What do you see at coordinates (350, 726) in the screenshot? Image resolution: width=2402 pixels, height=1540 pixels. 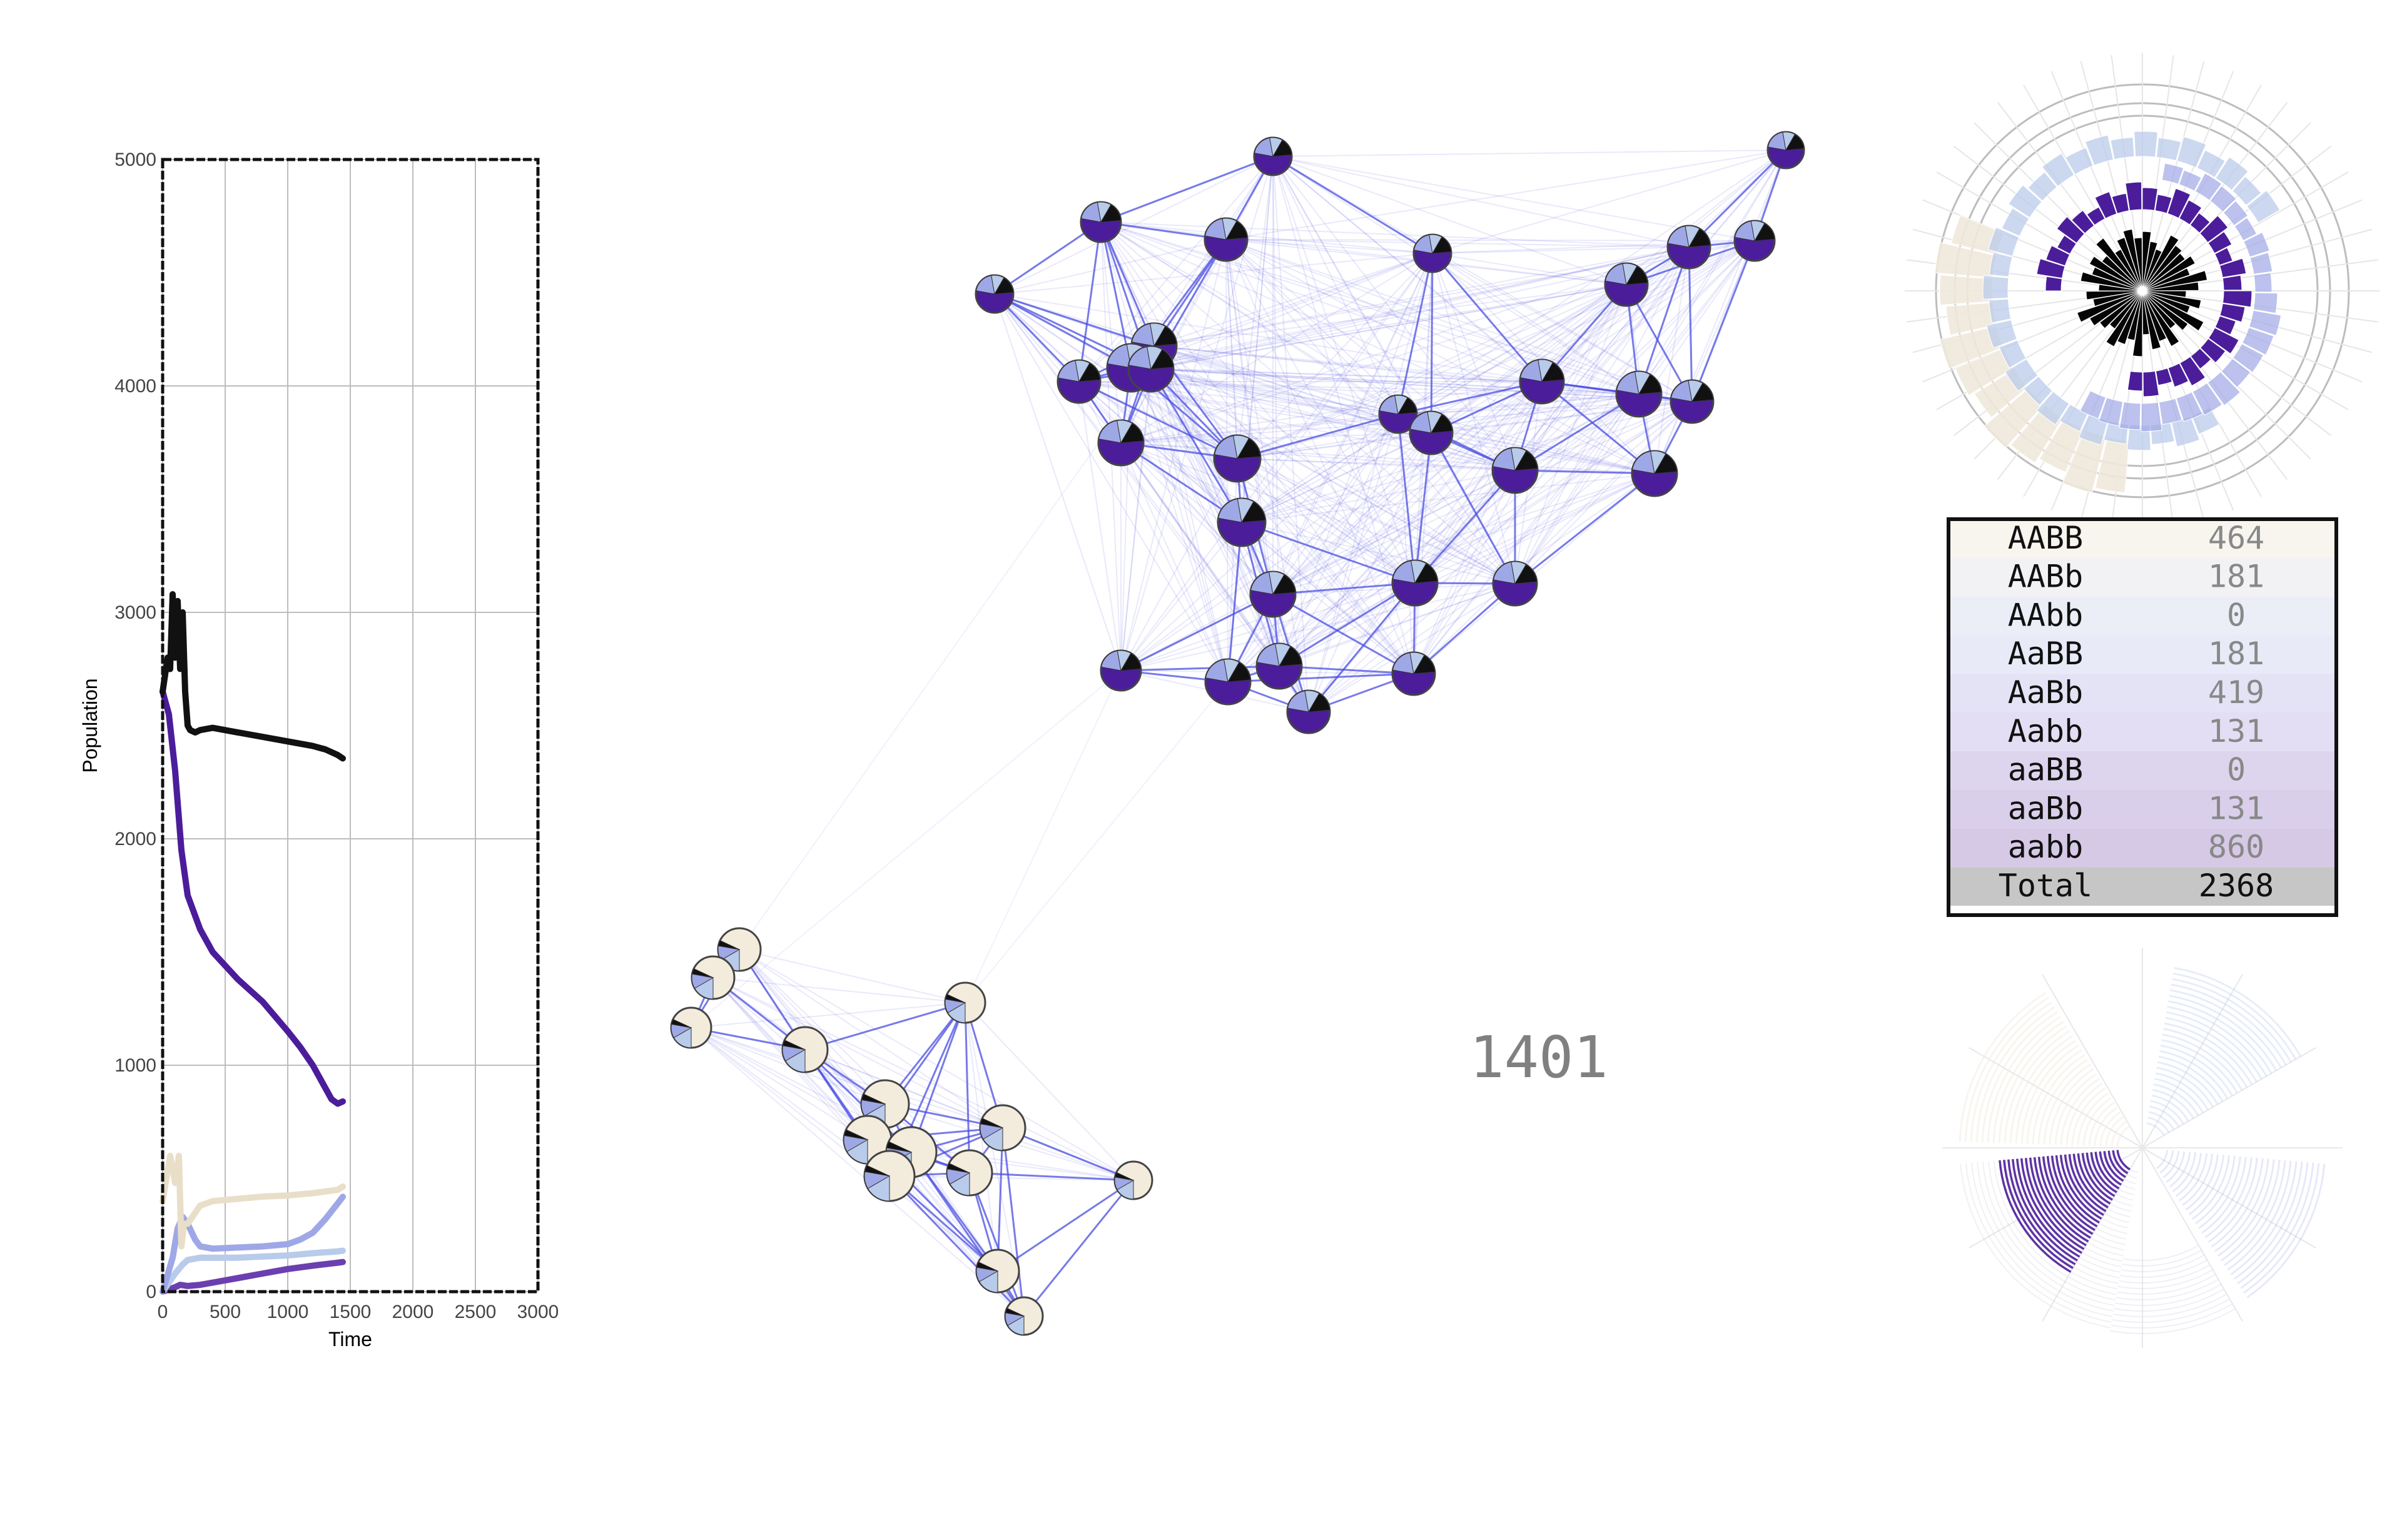 I see `plot-frame` at bounding box center [350, 726].